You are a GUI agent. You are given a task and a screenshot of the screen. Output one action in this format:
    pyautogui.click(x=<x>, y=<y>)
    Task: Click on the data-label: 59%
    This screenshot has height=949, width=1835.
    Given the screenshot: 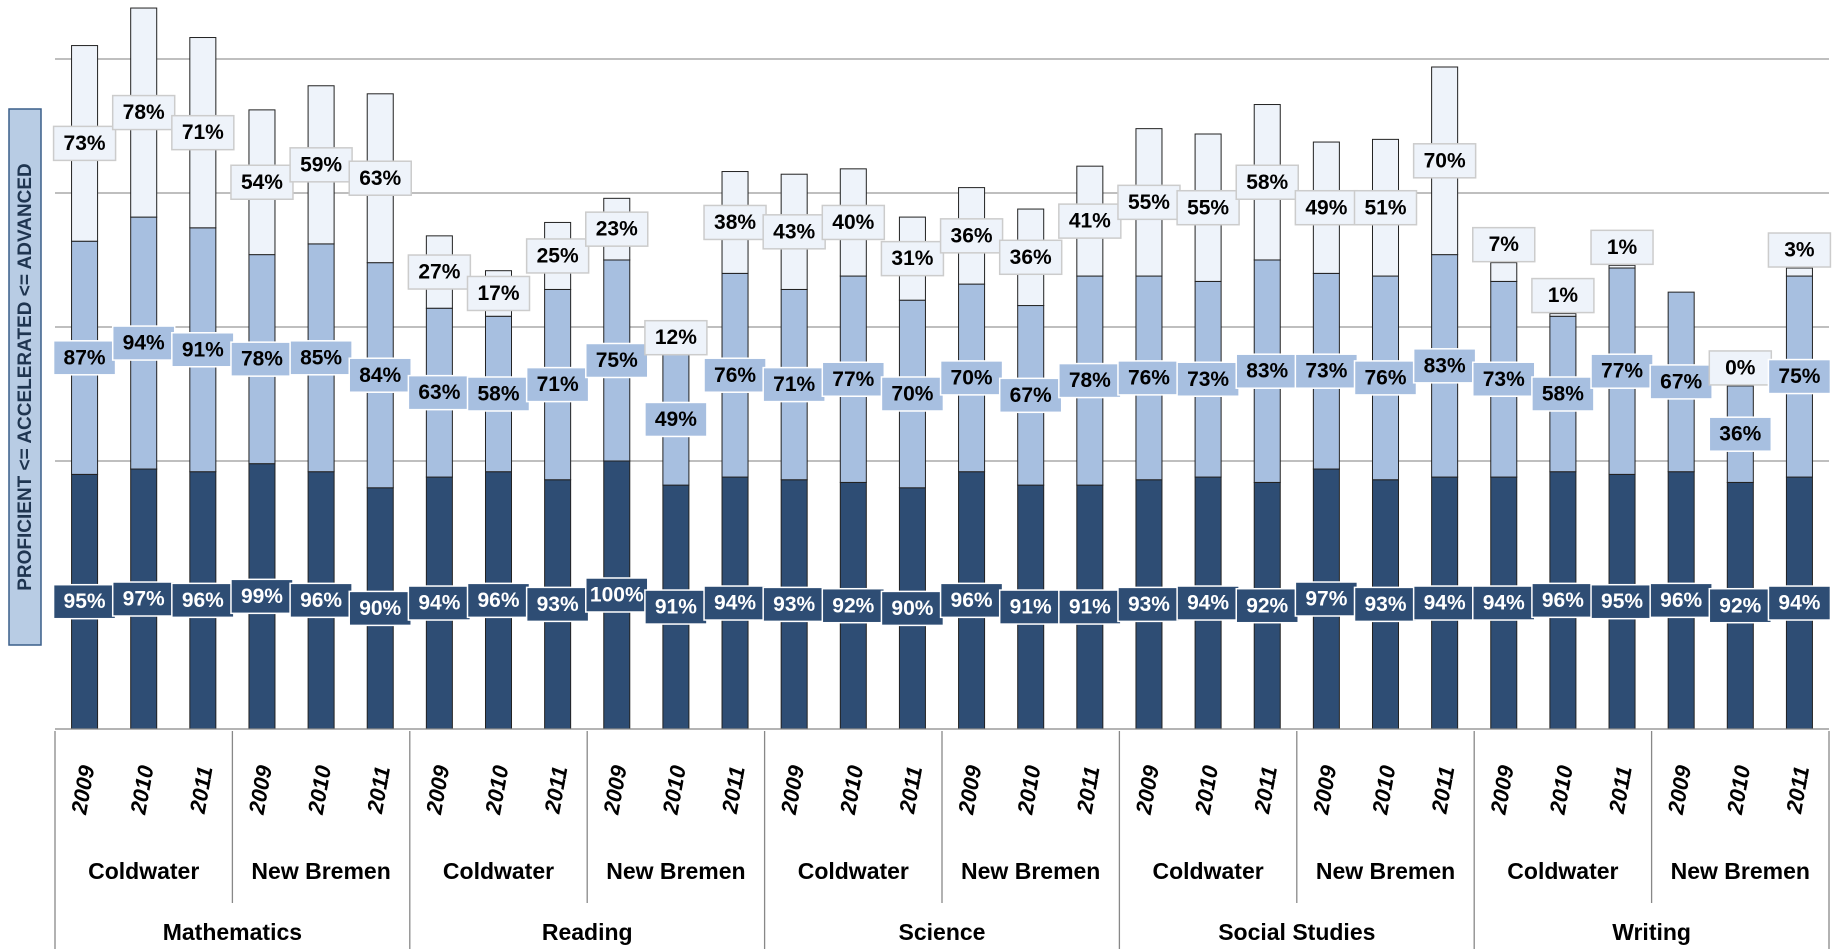 What is the action you would take?
    pyautogui.click(x=321, y=164)
    